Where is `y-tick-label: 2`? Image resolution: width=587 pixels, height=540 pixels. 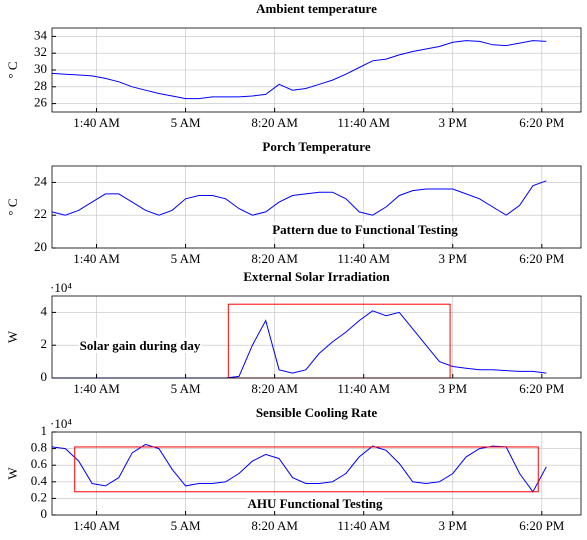 y-tick-label: 2 is located at coordinates (44, 343).